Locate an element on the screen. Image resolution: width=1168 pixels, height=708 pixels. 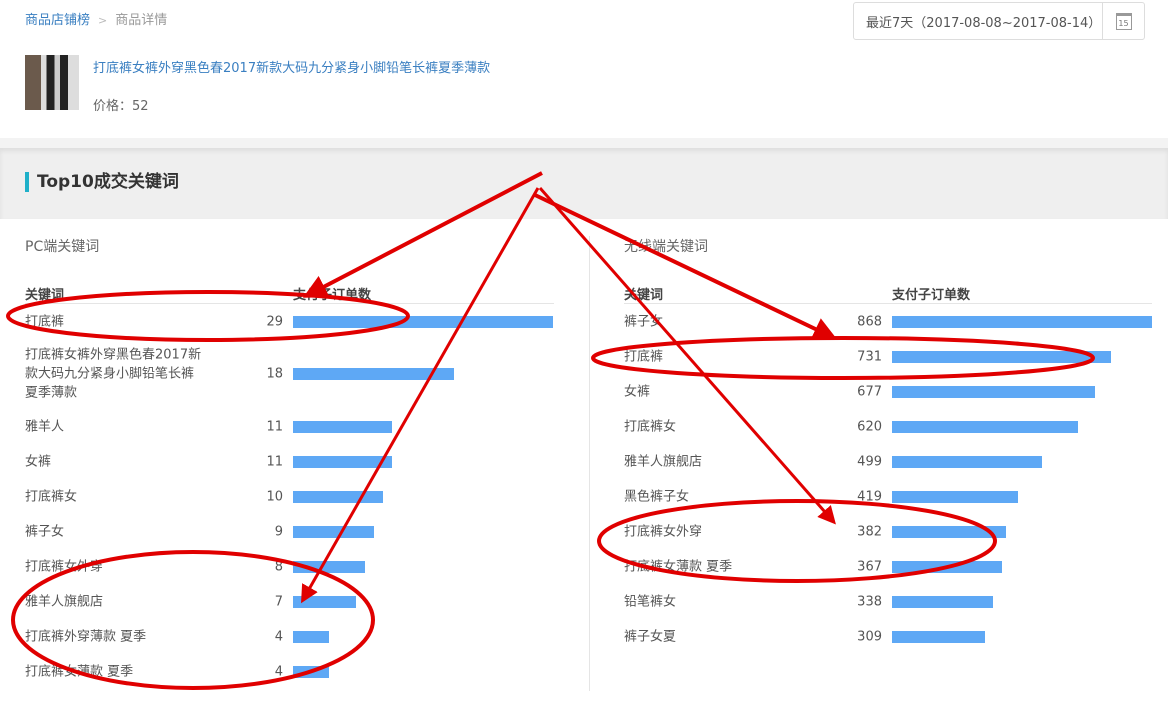
table-row: 女裤 11 is located at coordinates (289, 461).